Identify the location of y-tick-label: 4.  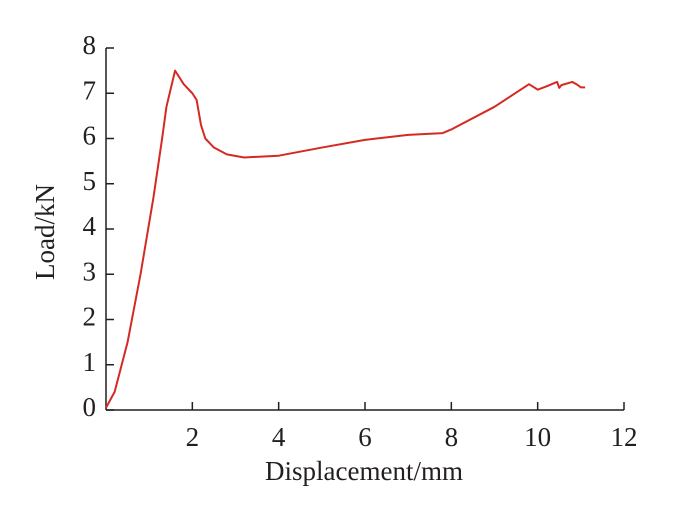
(90, 226).